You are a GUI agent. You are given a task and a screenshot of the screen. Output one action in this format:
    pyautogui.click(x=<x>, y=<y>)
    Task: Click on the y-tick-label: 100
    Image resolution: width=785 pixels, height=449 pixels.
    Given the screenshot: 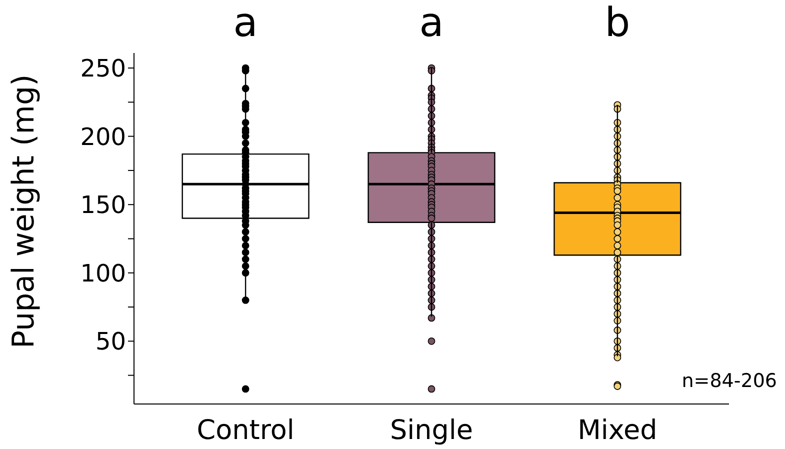 What is the action you would take?
    pyautogui.click(x=103, y=273)
    